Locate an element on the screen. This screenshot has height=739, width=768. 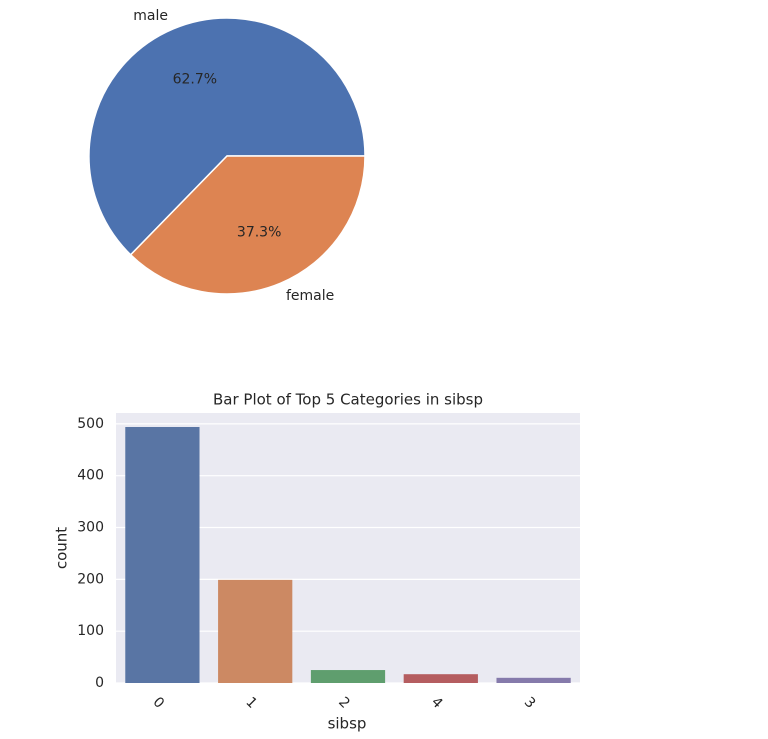
y-tick-label: 300 is located at coordinates (90, 528).